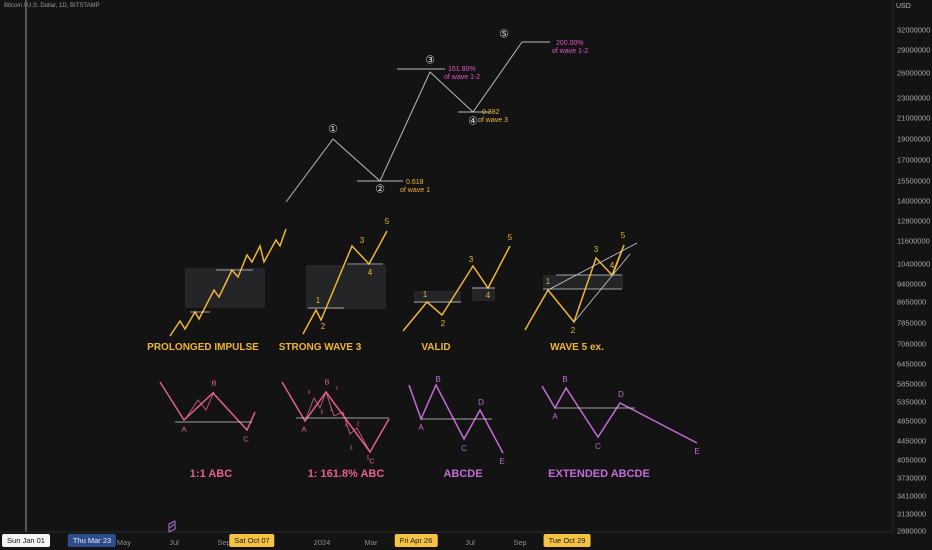  Describe the element at coordinates (912, 384) in the screenshot. I see `price-label: 5850000` at that location.